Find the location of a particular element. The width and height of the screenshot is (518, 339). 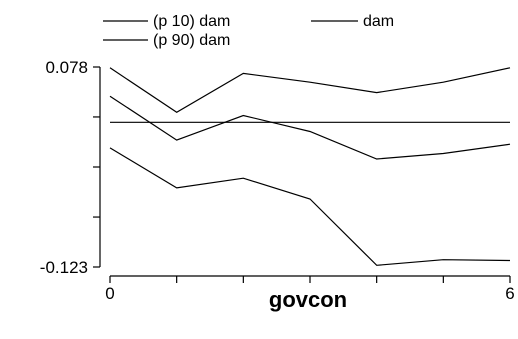

x-tick-label: 6 is located at coordinates (509, 293).